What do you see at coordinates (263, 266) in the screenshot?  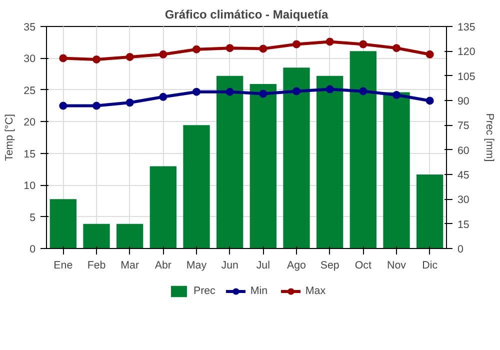 I see `x-tick-label: Jul` at bounding box center [263, 266].